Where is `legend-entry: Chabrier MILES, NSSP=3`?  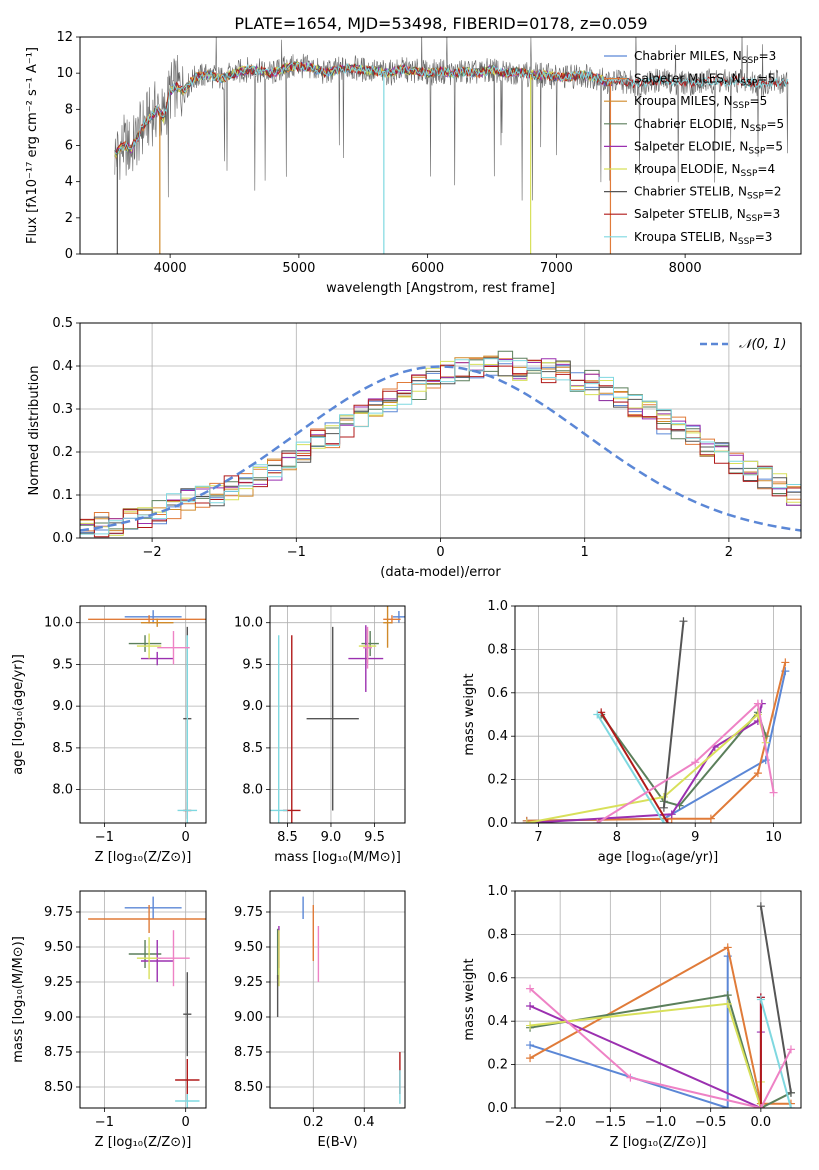
legend-entry: Chabrier MILES, NSSP=3 is located at coordinates (705, 57).